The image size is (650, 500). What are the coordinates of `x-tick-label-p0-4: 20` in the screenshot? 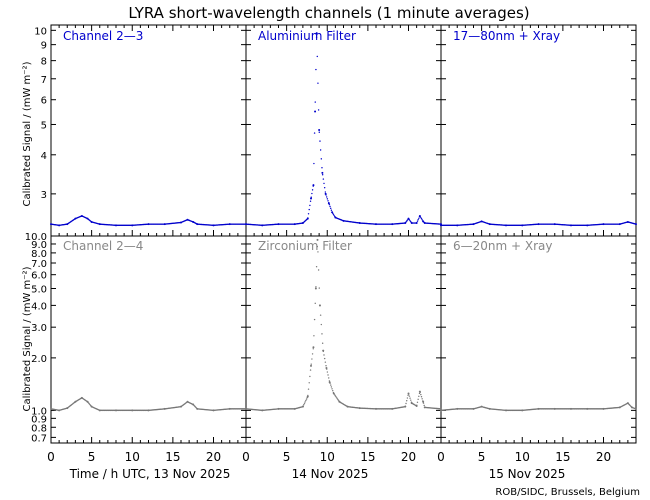 It's located at (213, 457).